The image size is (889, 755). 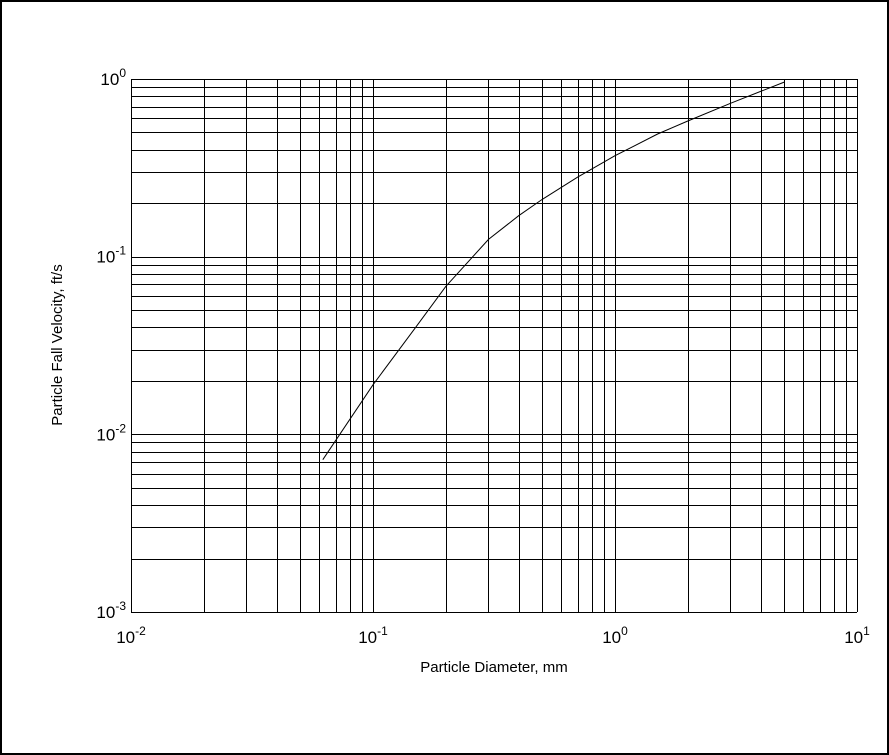 What do you see at coordinates (57, 344) in the screenshot?
I see `y-axis-label: Particle Fall Velocity, ft/s` at bounding box center [57, 344].